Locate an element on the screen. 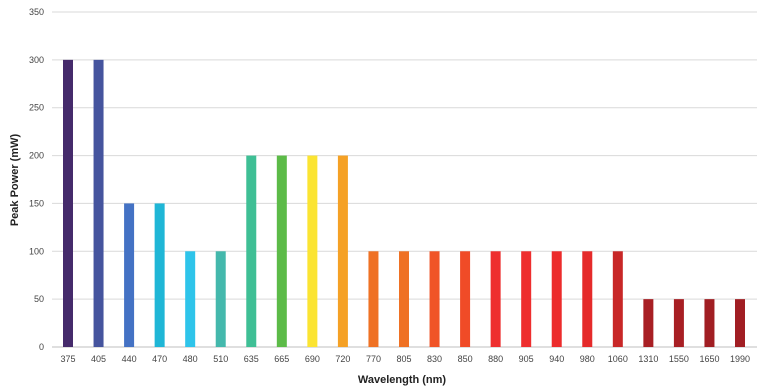 The height and width of the screenshot is (389, 759). x-tick-label: 635 is located at coordinates (251, 359).